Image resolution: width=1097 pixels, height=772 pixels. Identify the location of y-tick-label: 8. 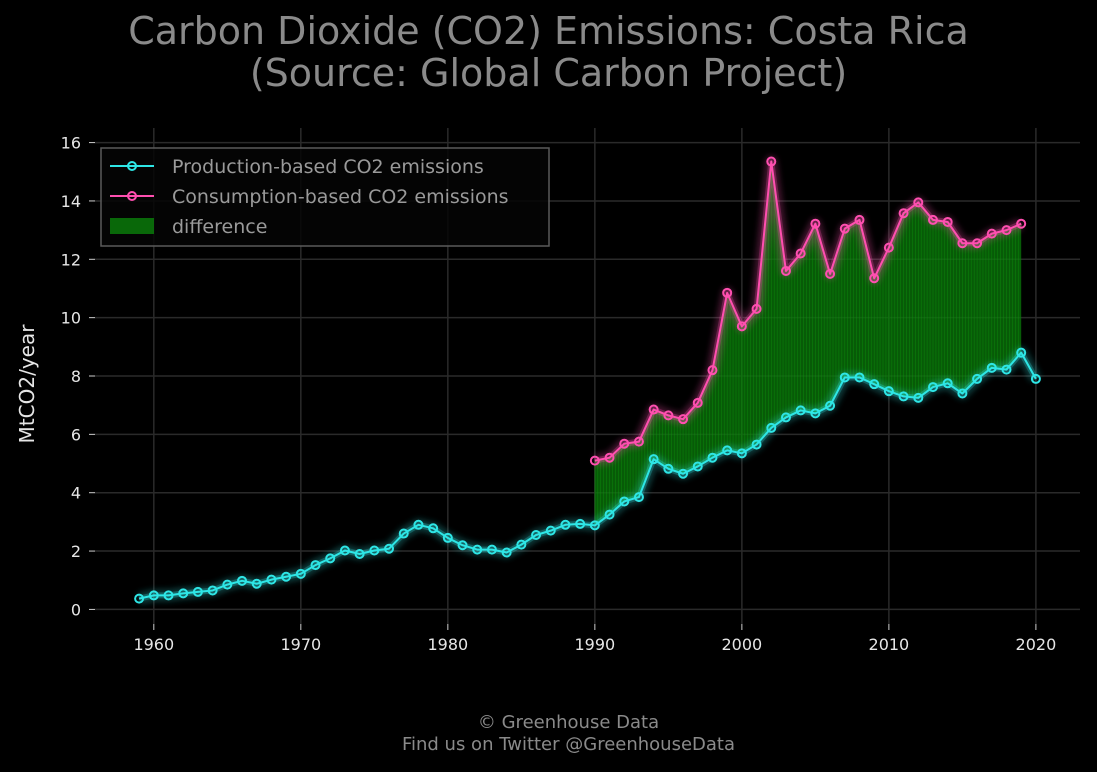
(76, 376).